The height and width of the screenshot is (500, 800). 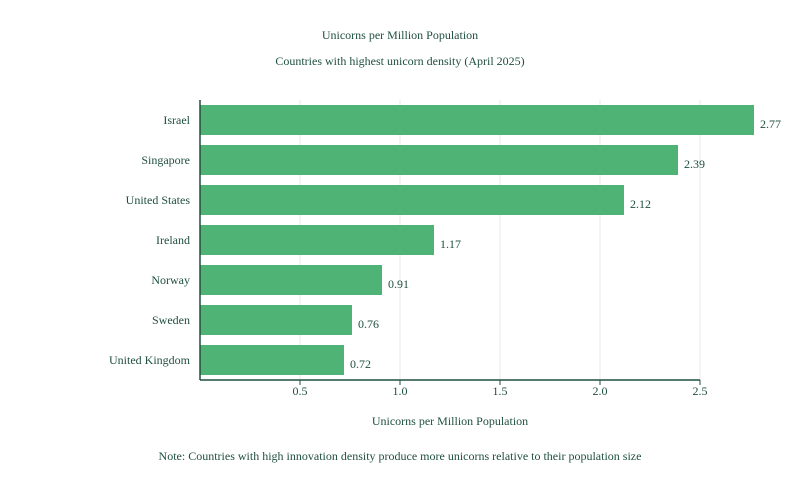 I want to click on data-label: 0.72, so click(x=360, y=364).